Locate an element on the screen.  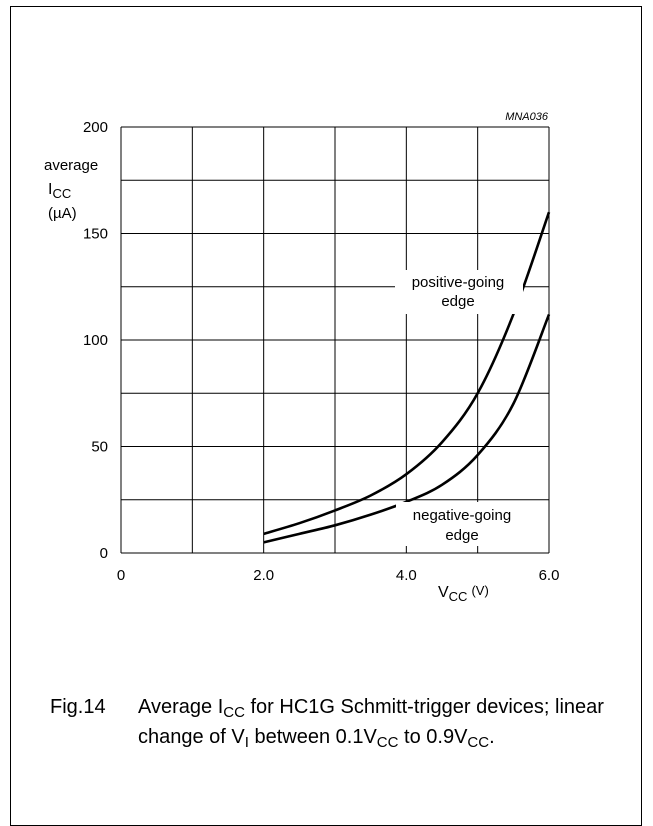
x-tick-label: 4.0 is located at coordinates (406, 575).